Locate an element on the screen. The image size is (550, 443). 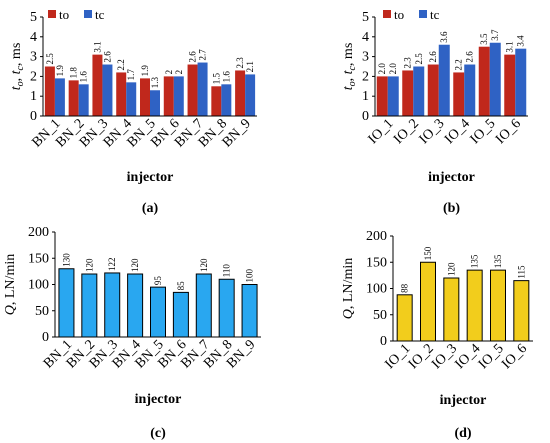
value-label-a-to-9: 2.3 is located at coordinates (240, 63).